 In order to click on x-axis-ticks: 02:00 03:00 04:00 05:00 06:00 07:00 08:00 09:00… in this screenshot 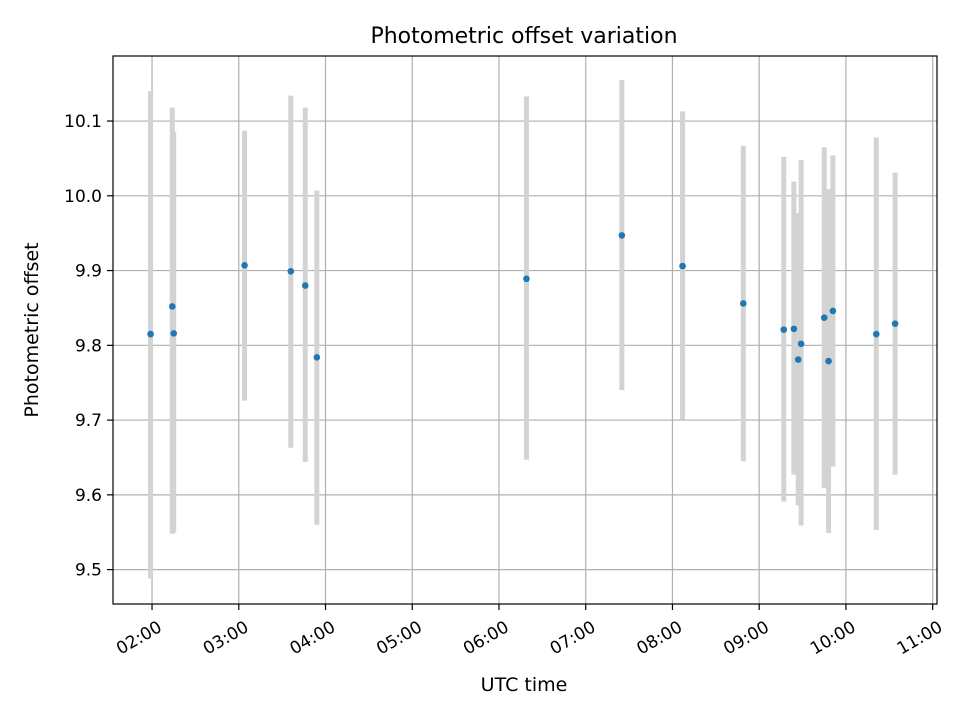, I will do `click(529, 631)`.